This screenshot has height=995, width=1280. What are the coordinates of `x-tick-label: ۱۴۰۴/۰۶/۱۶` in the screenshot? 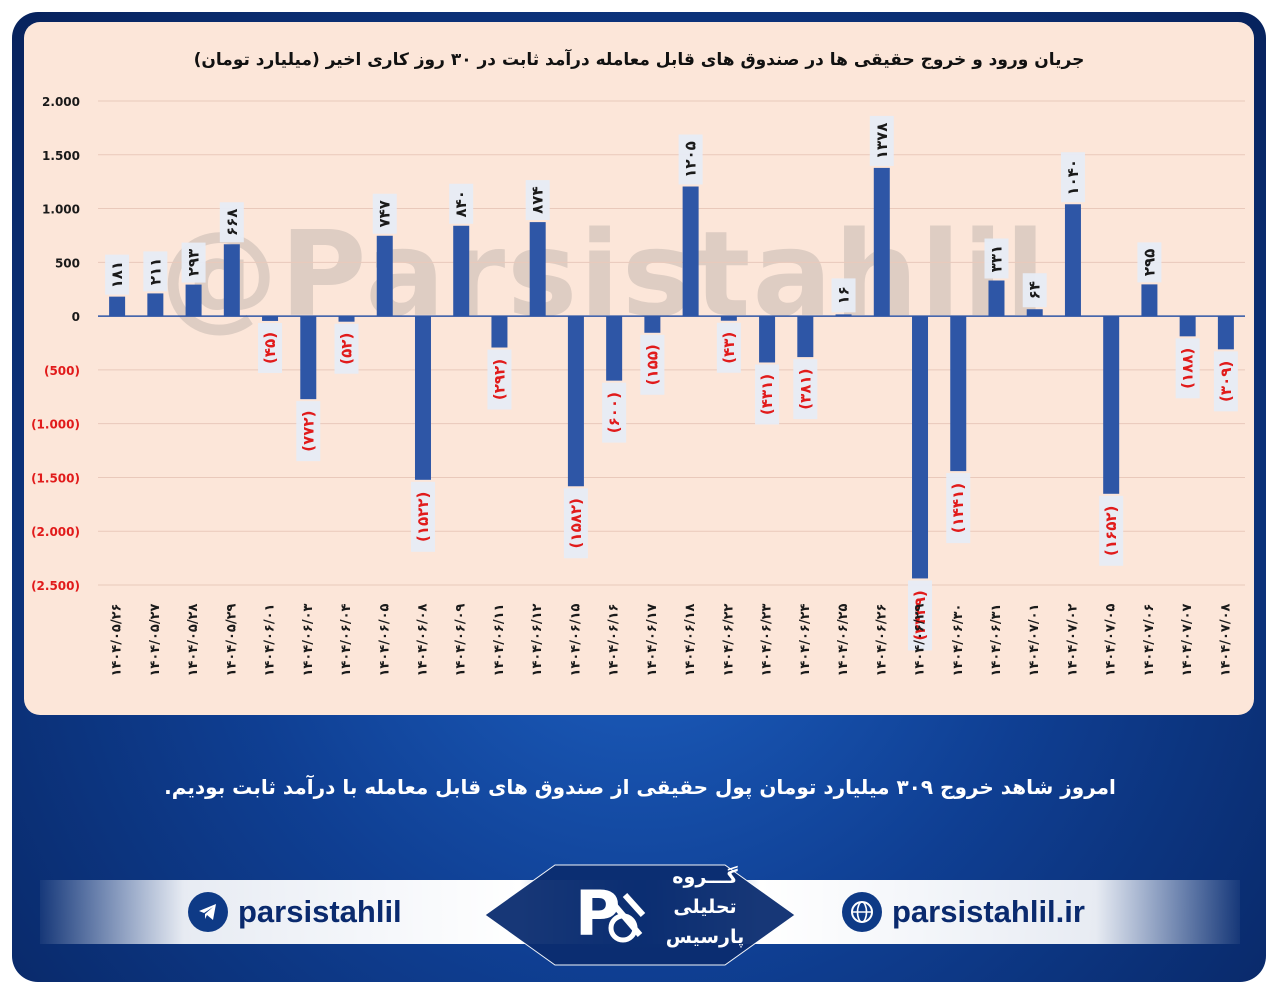 It's located at (614, 640).